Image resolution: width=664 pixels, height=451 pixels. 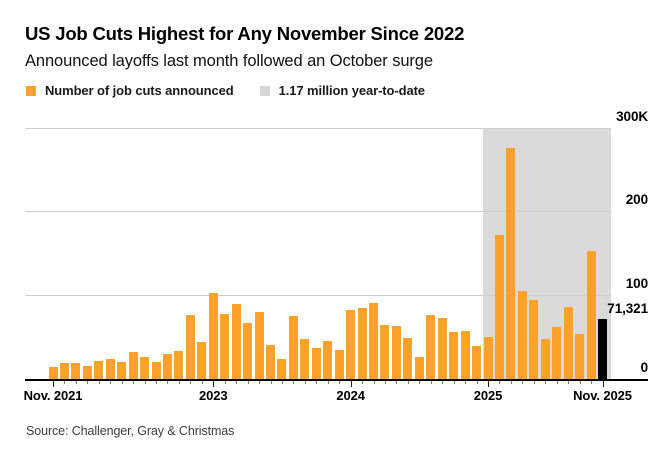 I want to click on x-axis-label: 2025, so click(x=488, y=395).